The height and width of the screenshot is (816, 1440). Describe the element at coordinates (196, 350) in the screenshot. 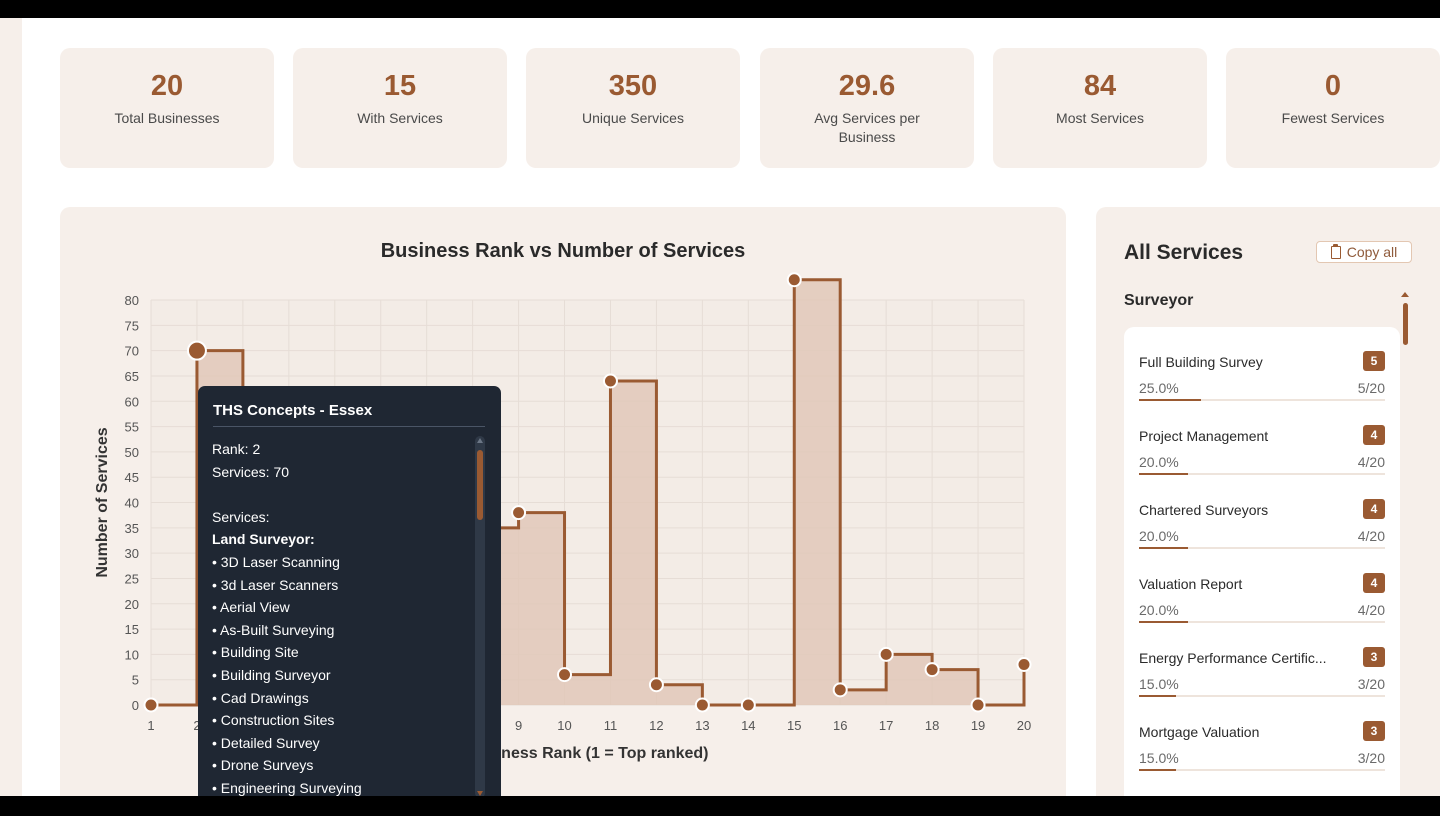

I see `data-point-highlighted` at that location.